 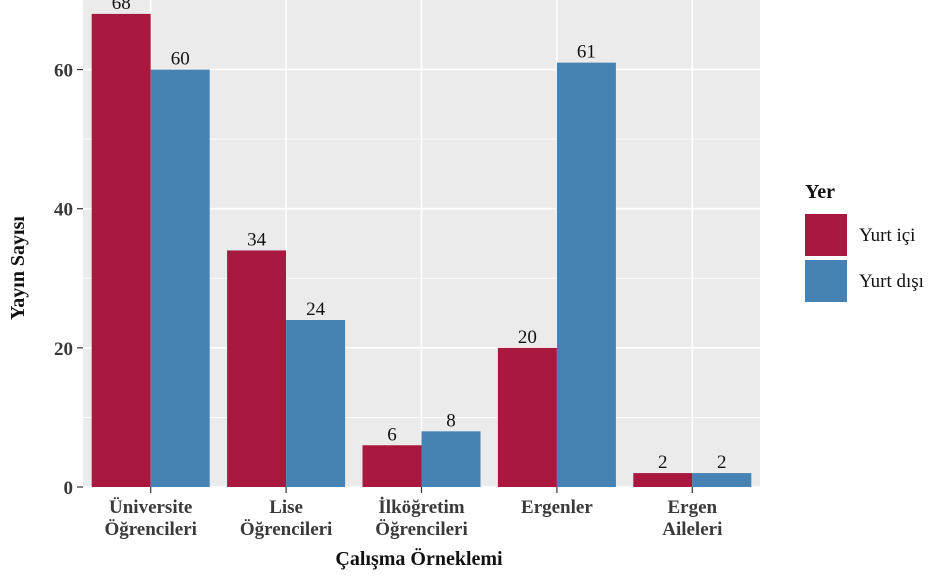 I want to click on data-label: 34, so click(x=257, y=239).